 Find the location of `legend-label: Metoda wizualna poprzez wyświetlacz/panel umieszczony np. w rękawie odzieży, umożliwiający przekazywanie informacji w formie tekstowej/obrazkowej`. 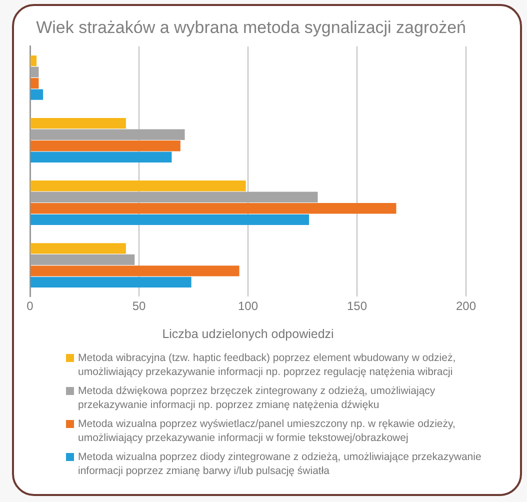

legend-label: Metoda wizualna poprzez wyświetlacz/panel umieszczony np. w rękawie odzieży, umożliwiający przekazywanie informacji w formie tekstowej/obrazkowej is located at coordinates (267, 431).